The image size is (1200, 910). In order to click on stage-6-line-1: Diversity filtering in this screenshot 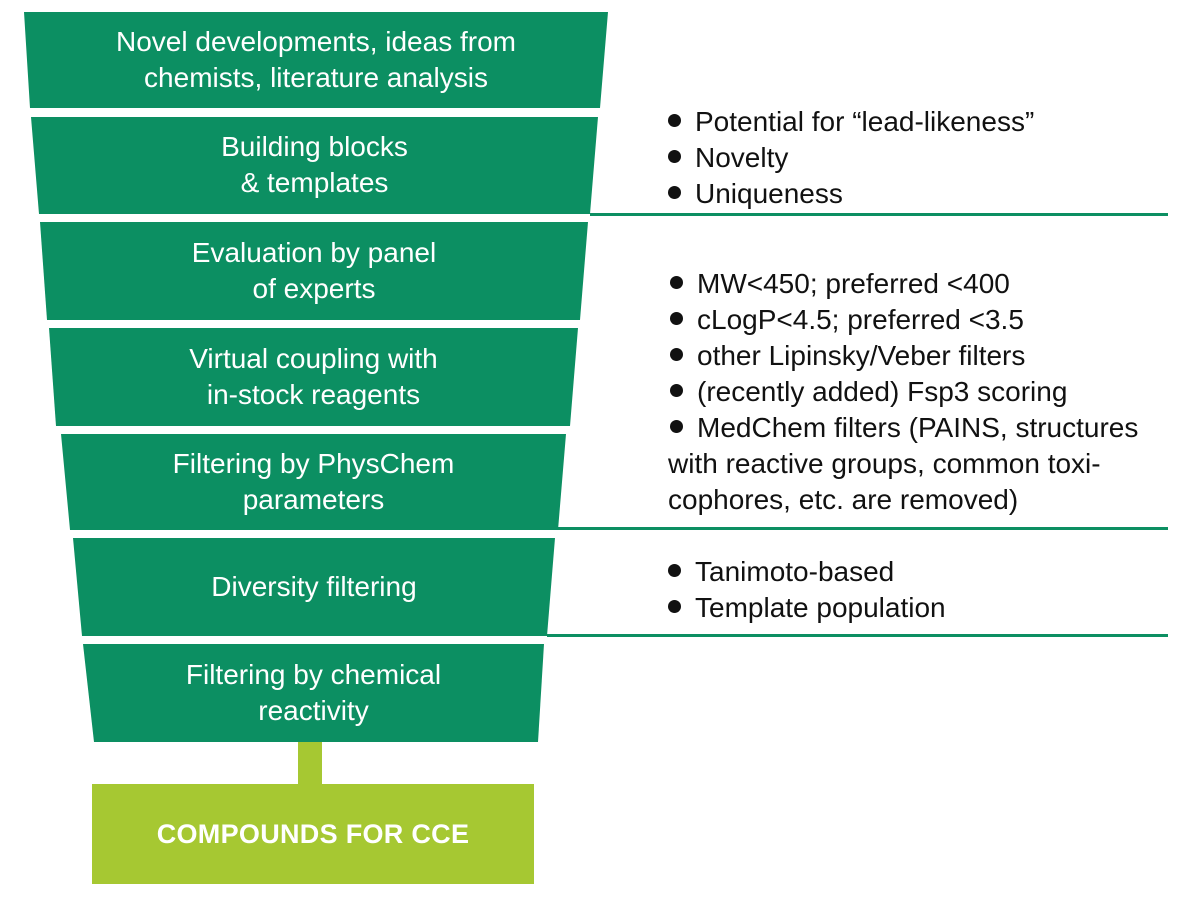, I will do `click(314, 586)`.